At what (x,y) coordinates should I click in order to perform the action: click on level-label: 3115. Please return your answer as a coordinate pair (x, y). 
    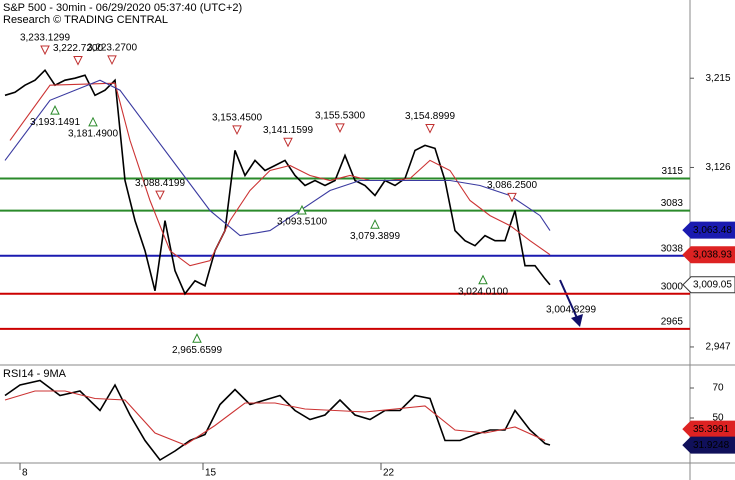
    Looking at the image, I should click on (672, 171).